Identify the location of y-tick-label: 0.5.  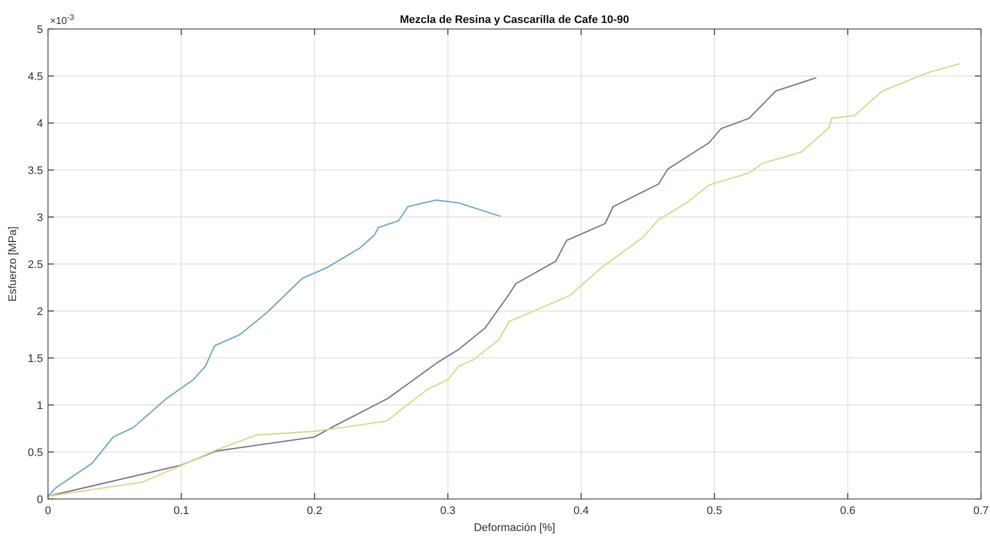
(35, 452).